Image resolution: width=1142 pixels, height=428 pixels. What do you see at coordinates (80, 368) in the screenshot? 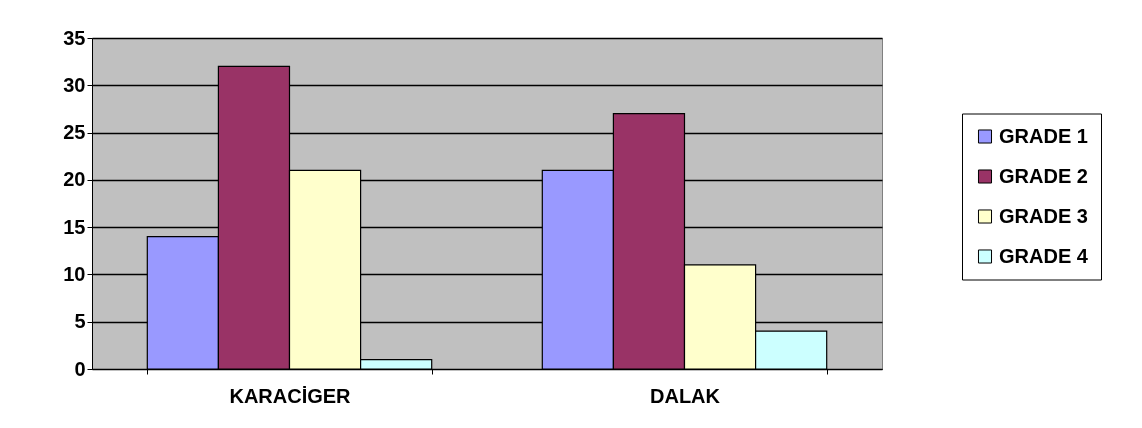
I see `y-tick-label: 0` at bounding box center [80, 368].